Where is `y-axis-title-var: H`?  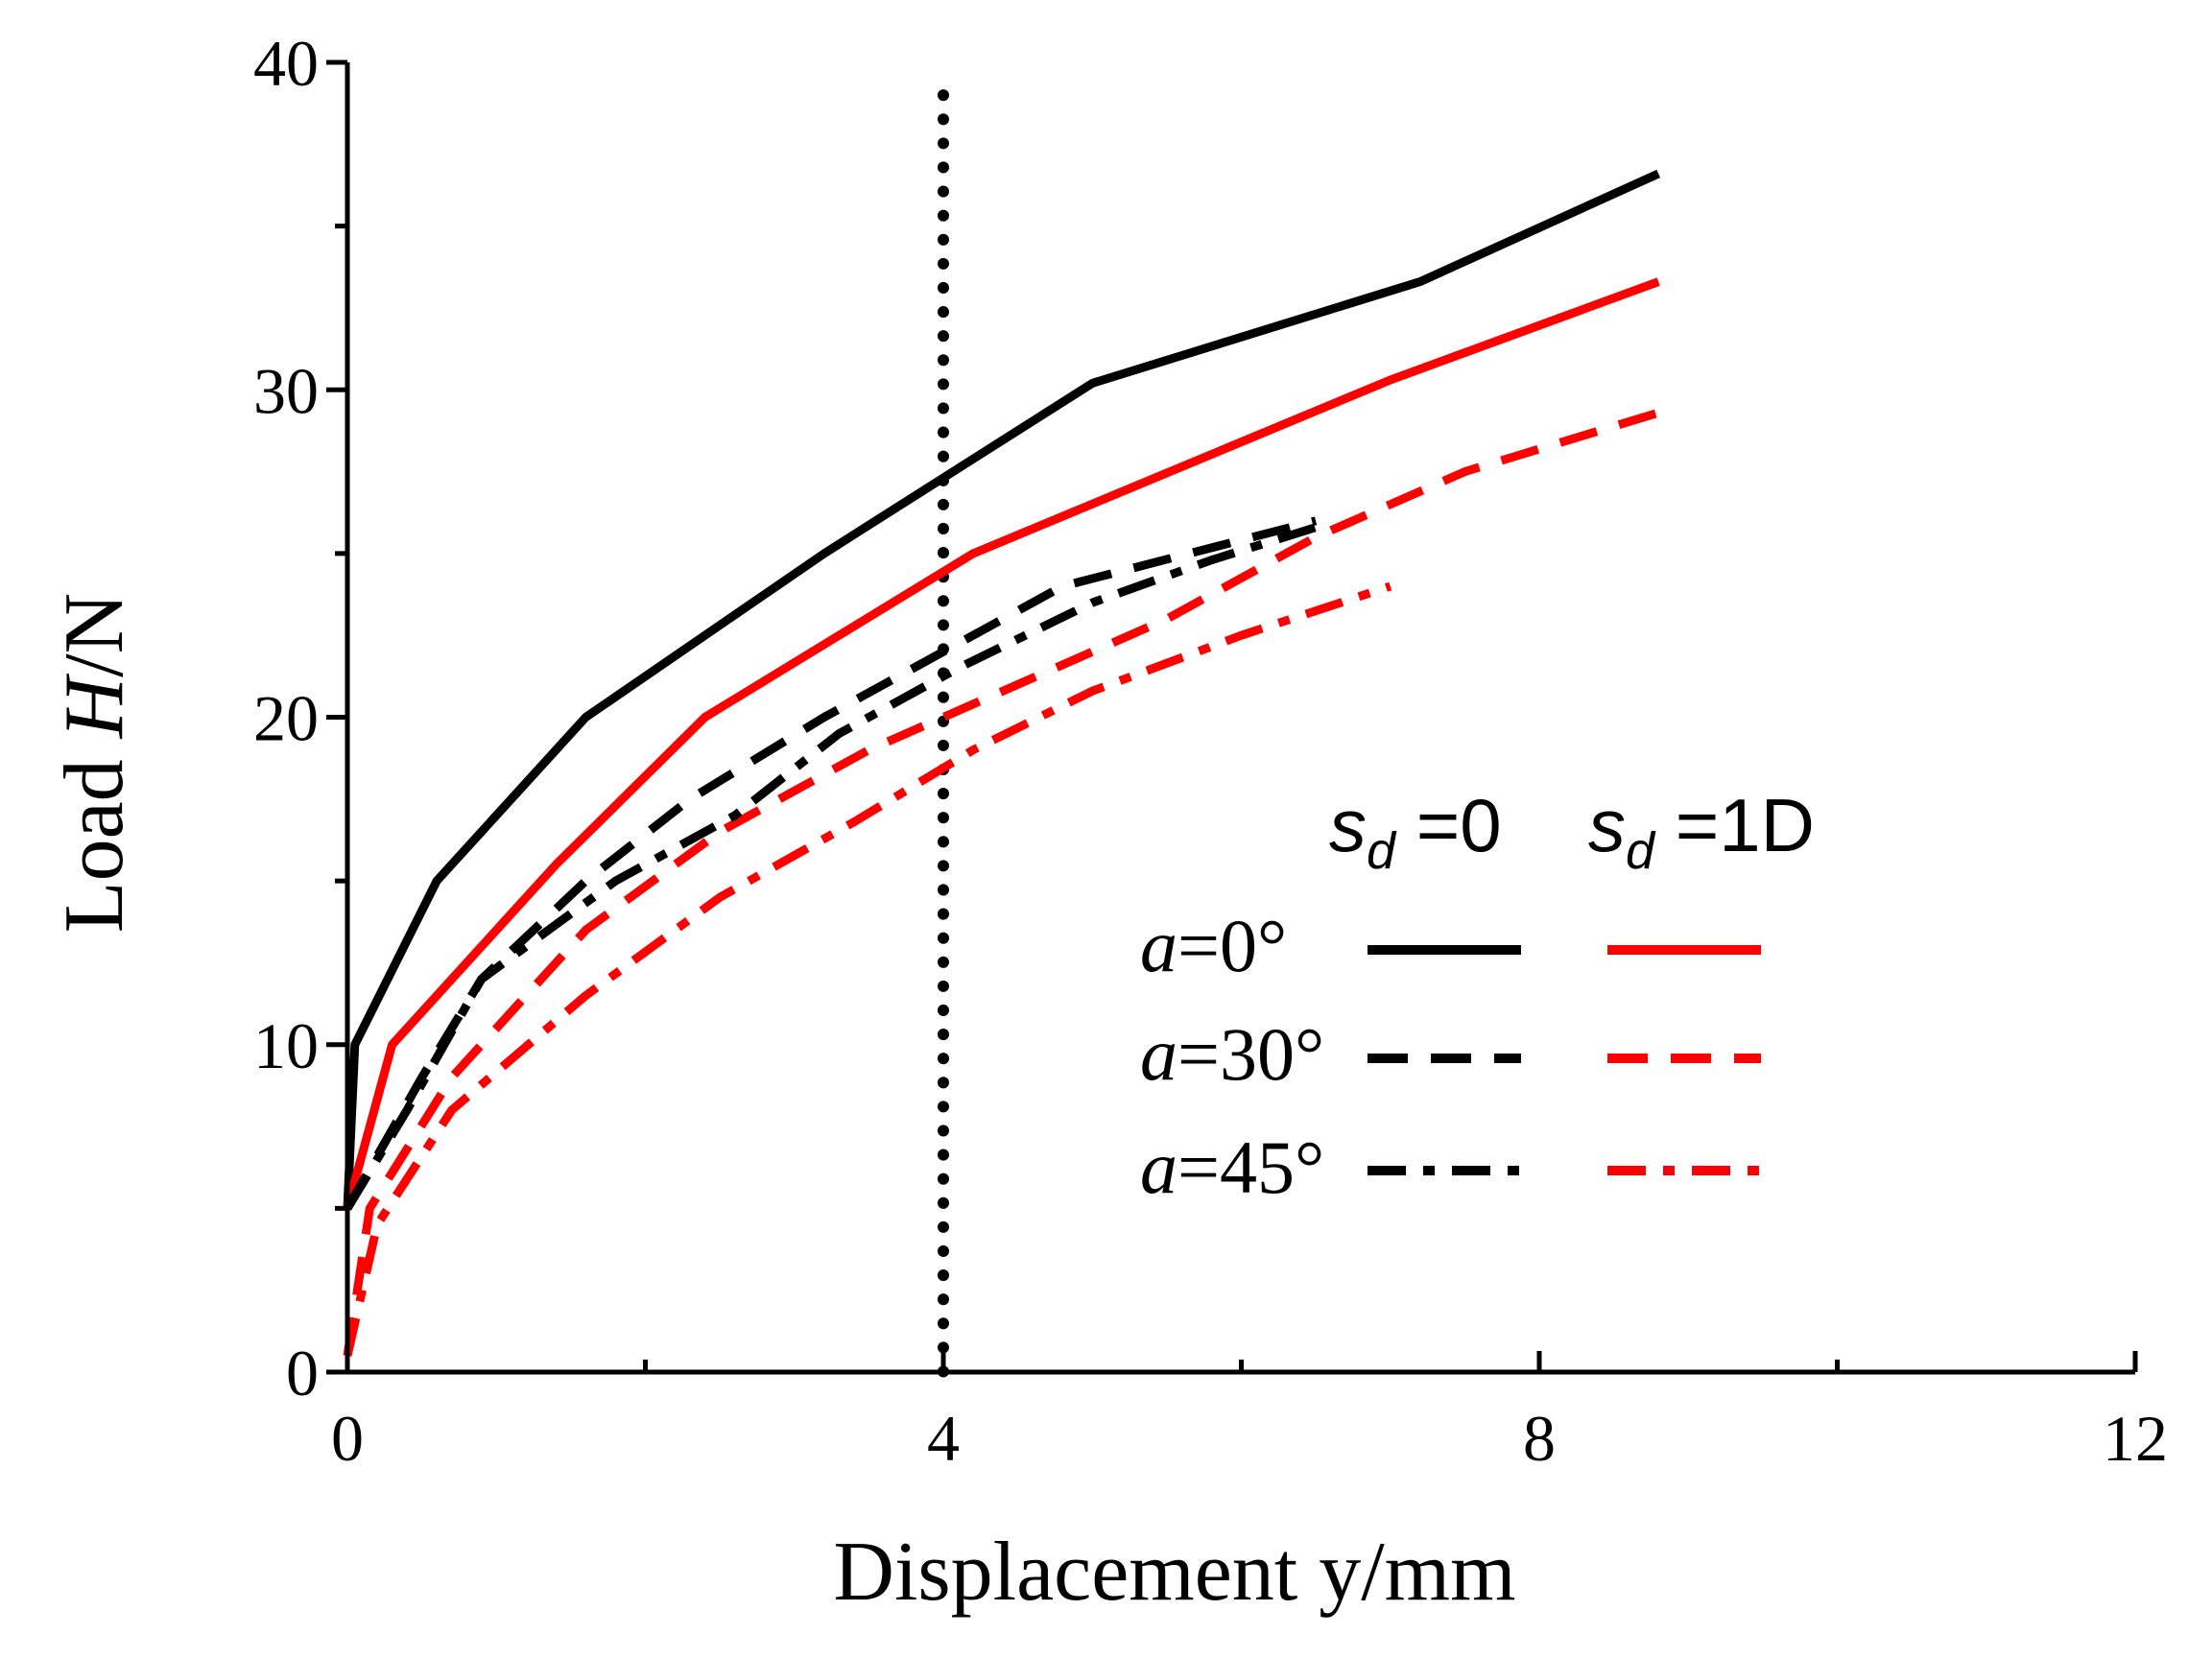
y-axis-title-var: H is located at coordinates (94, 706).